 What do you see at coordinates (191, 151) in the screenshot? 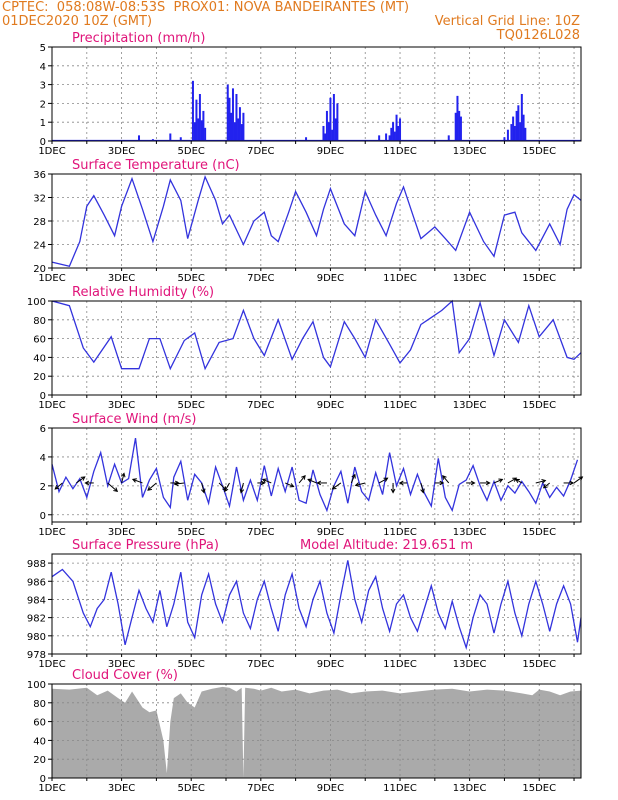
I see `precipitation-xtick-label: 5DEC` at bounding box center [191, 151].